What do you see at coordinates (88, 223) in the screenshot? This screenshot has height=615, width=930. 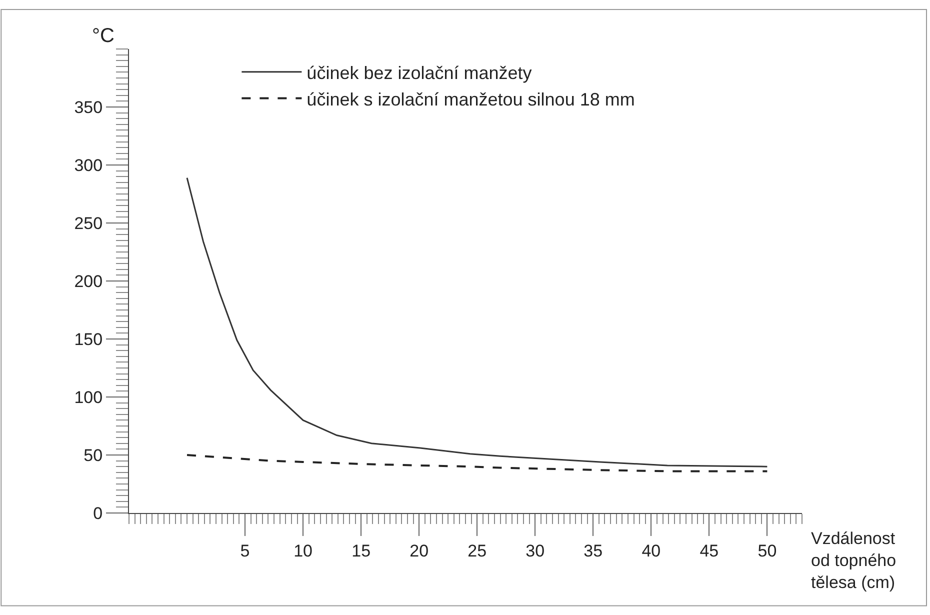 I see `y-tick-label: 250` at bounding box center [88, 223].